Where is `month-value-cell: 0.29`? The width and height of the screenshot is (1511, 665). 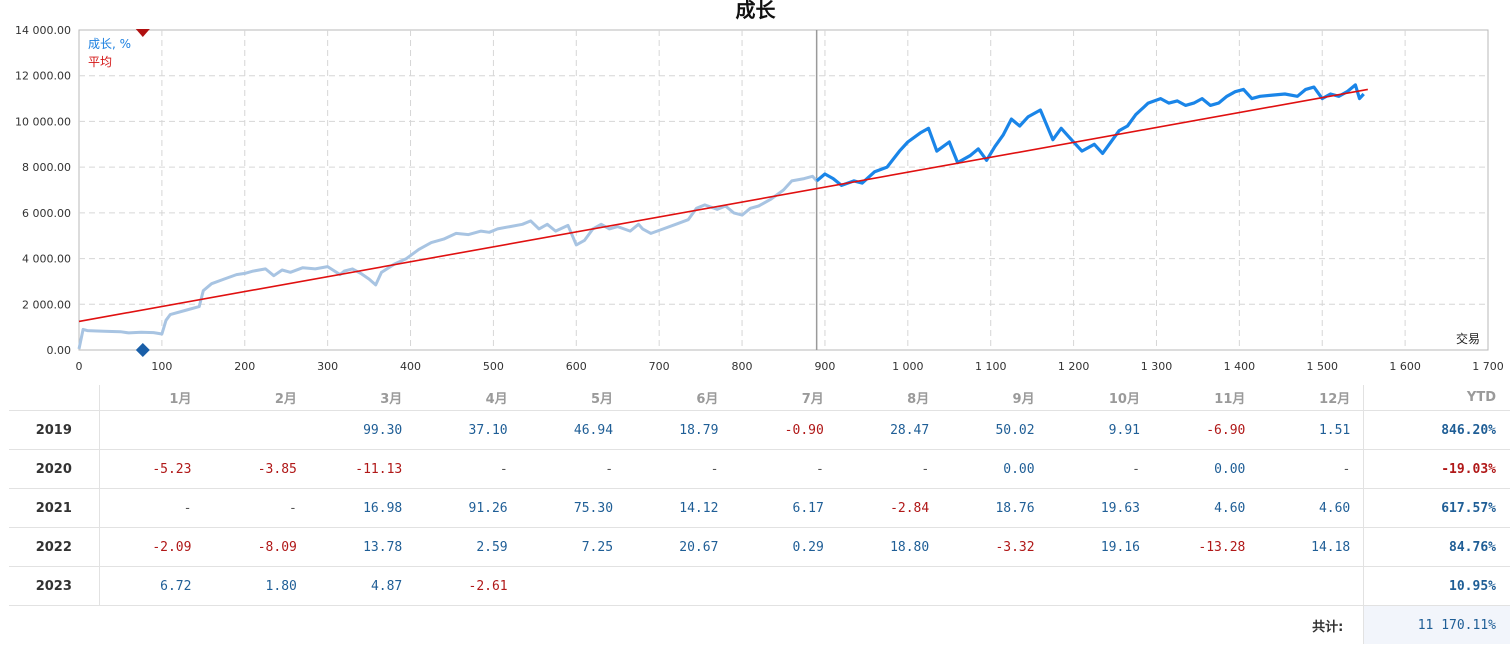
month-value-cell: 0.29 is located at coordinates (784, 547).